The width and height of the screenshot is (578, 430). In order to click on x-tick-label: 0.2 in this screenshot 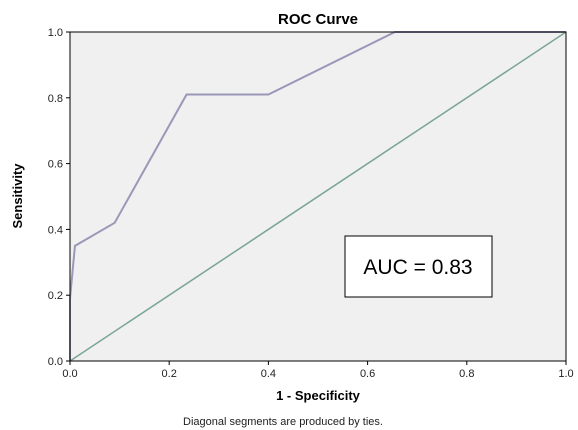, I will do `click(169, 374)`.